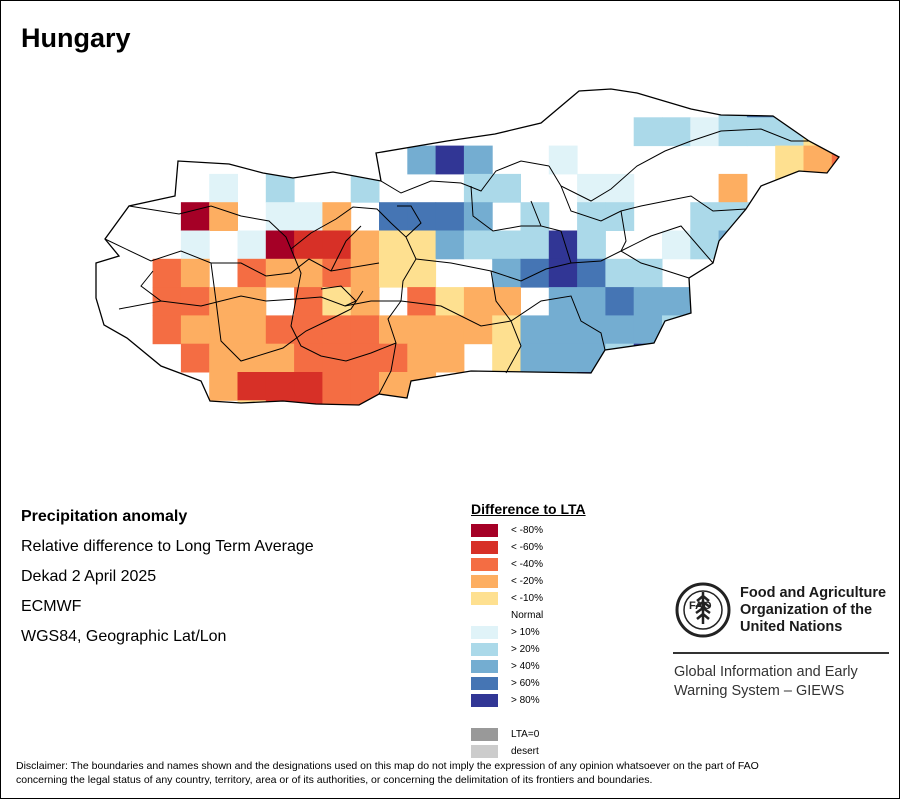 Image resolution: width=900 pixels, height=799 pixels. Describe the element at coordinates (525, 734) in the screenshot. I see `legend-label: LTA=0` at that location.